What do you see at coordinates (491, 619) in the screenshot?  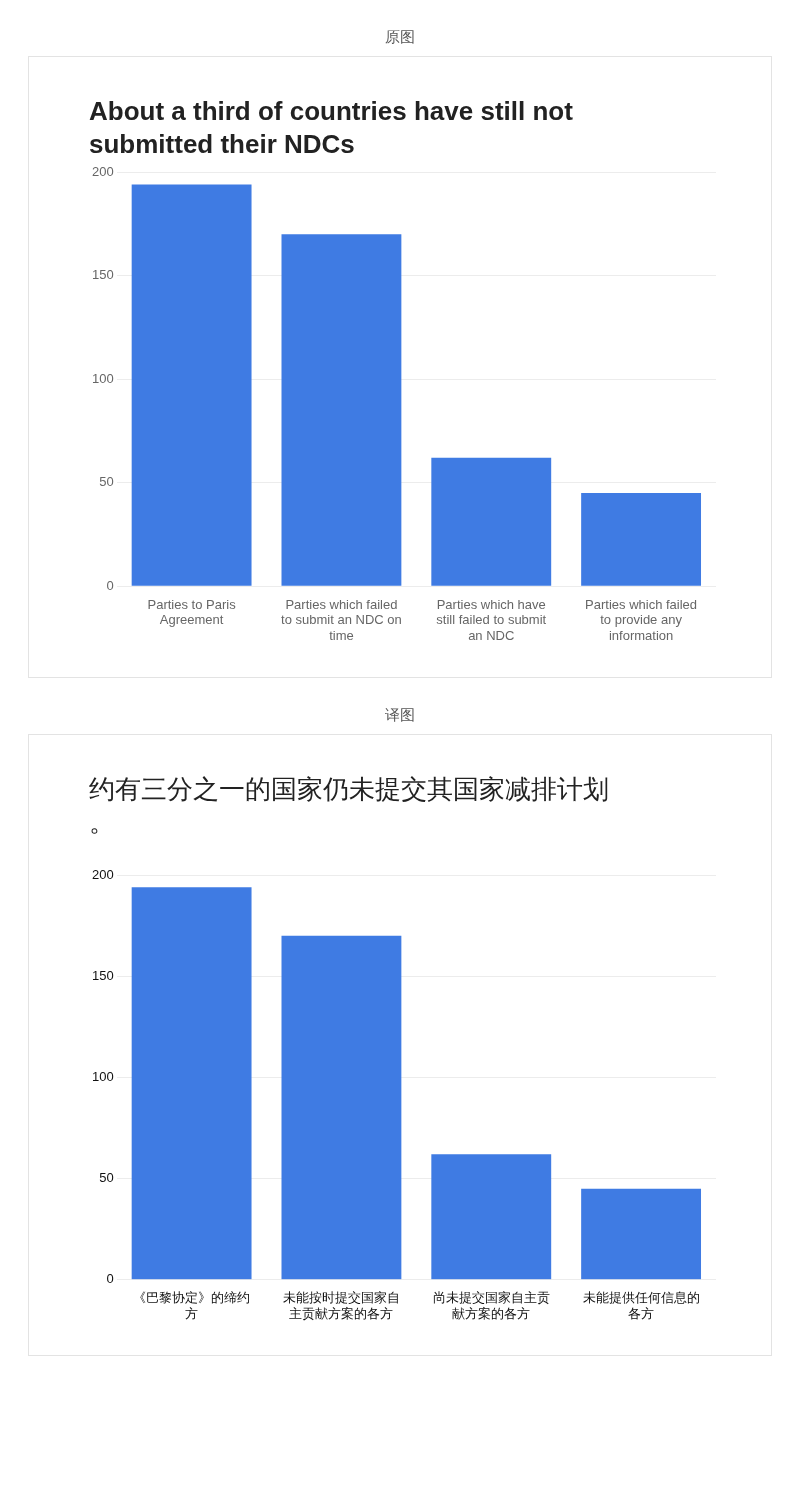 I see `x-tick-label: Parties which have still failed to submit an NDC` at bounding box center [491, 619].